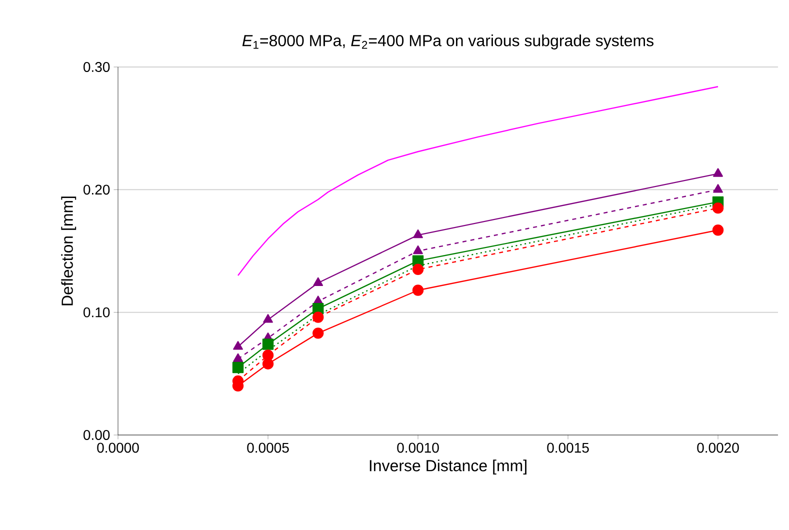  Describe the element at coordinates (448, 42) in the screenshot. I see `chart-title: E$_{1}$=8000 MPa, E$_{2}$=400 MPa on various subgrade systems` at that location.